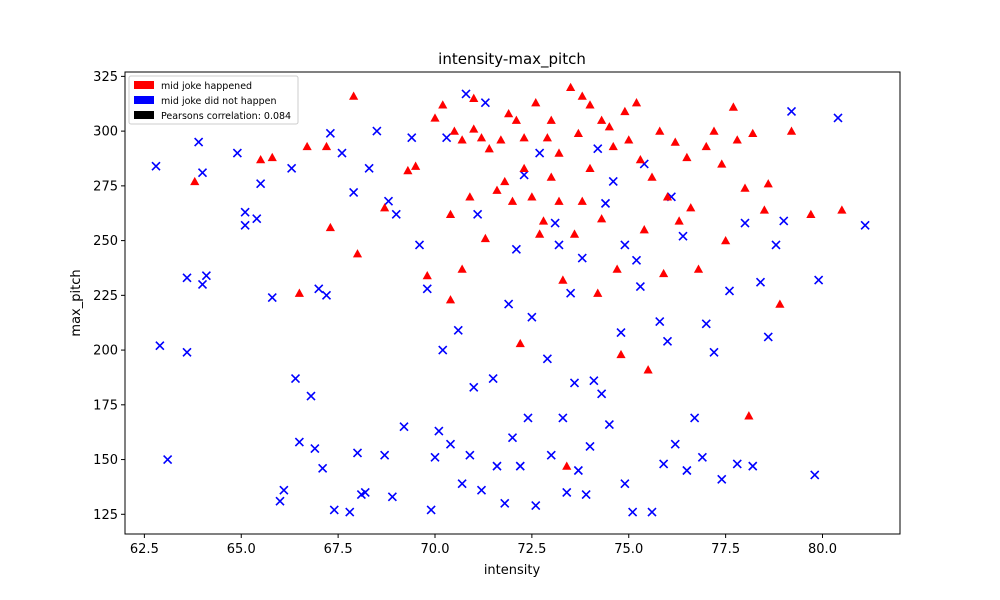 Image resolution: width=1000 pixels, height=600 pixels. What do you see at coordinates (105, 77) in the screenshot?
I see `y-tick-label: 325` at bounding box center [105, 77].